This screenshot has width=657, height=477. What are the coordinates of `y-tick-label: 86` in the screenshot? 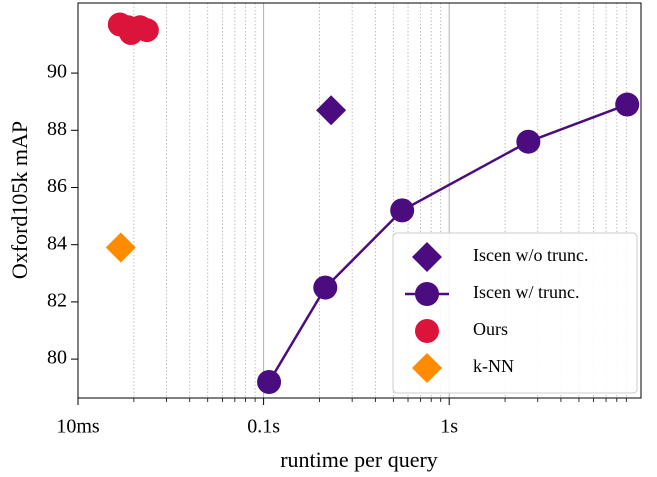 It's located at (57, 186).